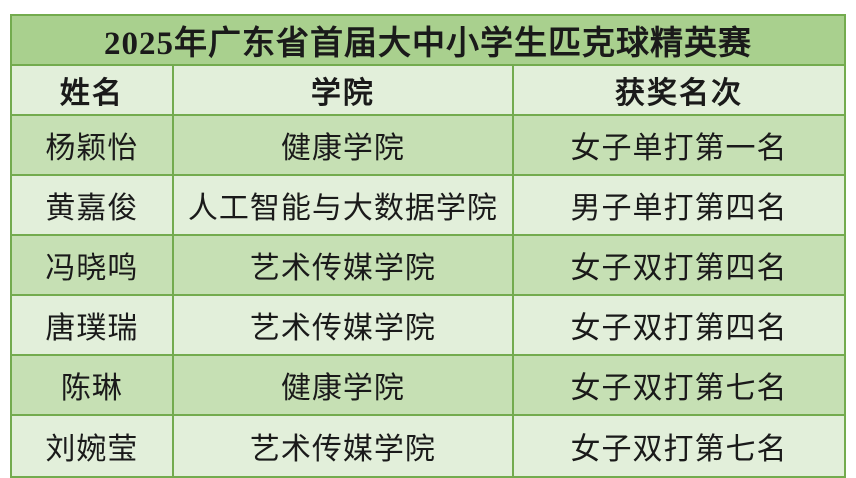 This screenshot has height=478, width=856. I want to click on cell-name: 刘婉莹, so click(92, 446).